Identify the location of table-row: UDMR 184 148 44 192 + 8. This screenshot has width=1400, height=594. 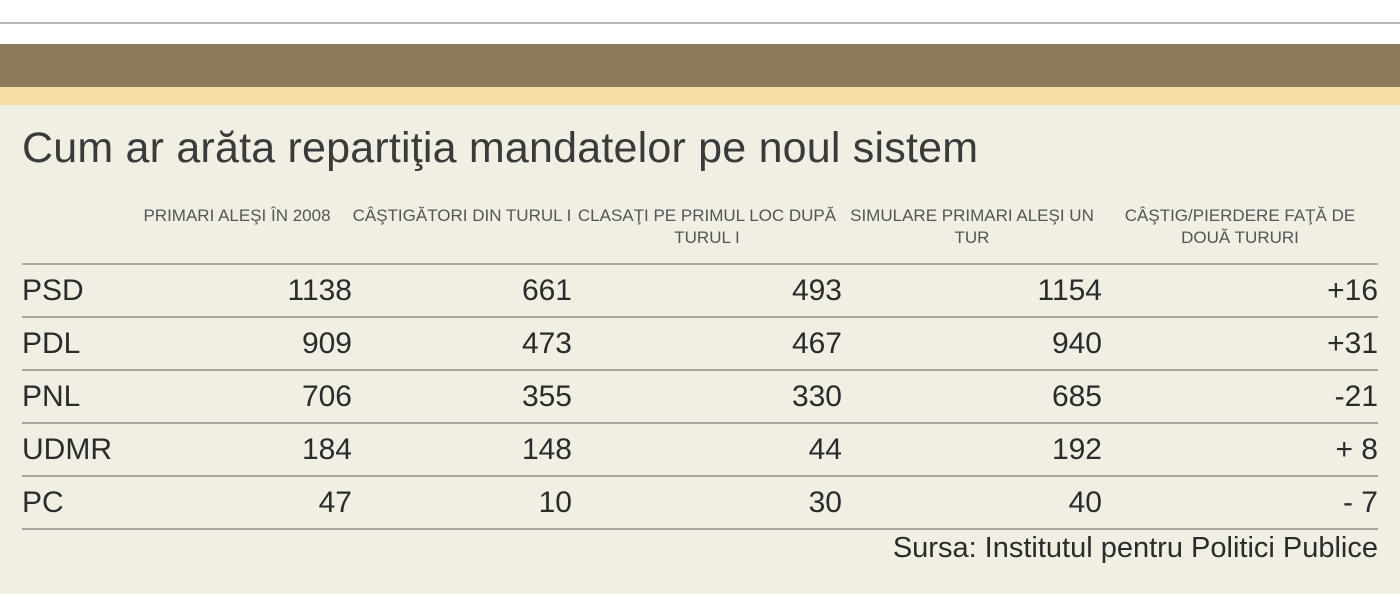
(700, 449).